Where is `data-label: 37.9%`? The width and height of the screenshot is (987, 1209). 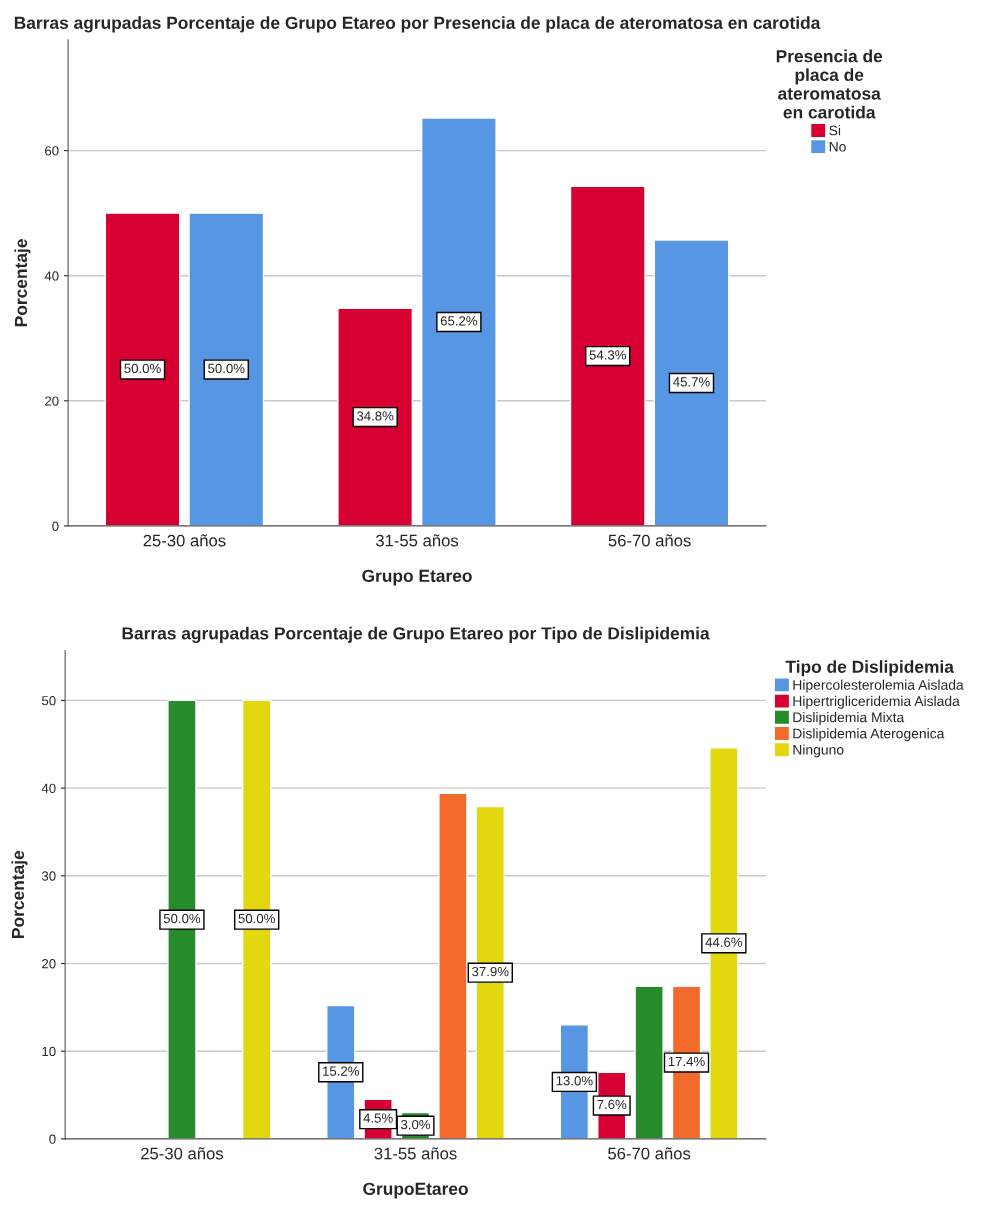
data-label: 37.9% is located at coordinates (490, 971).